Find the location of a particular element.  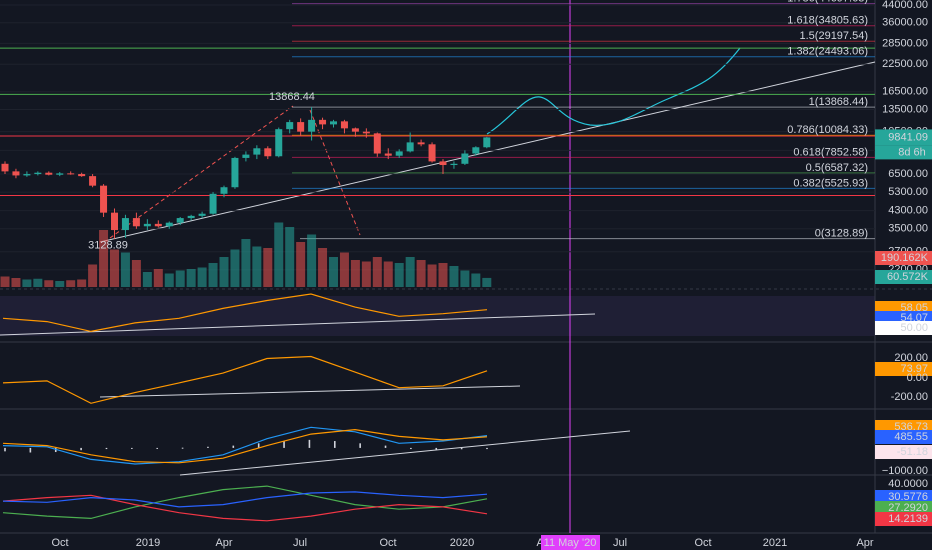

fib-label: 1(13868.44) is located at coordinates (838, 102).